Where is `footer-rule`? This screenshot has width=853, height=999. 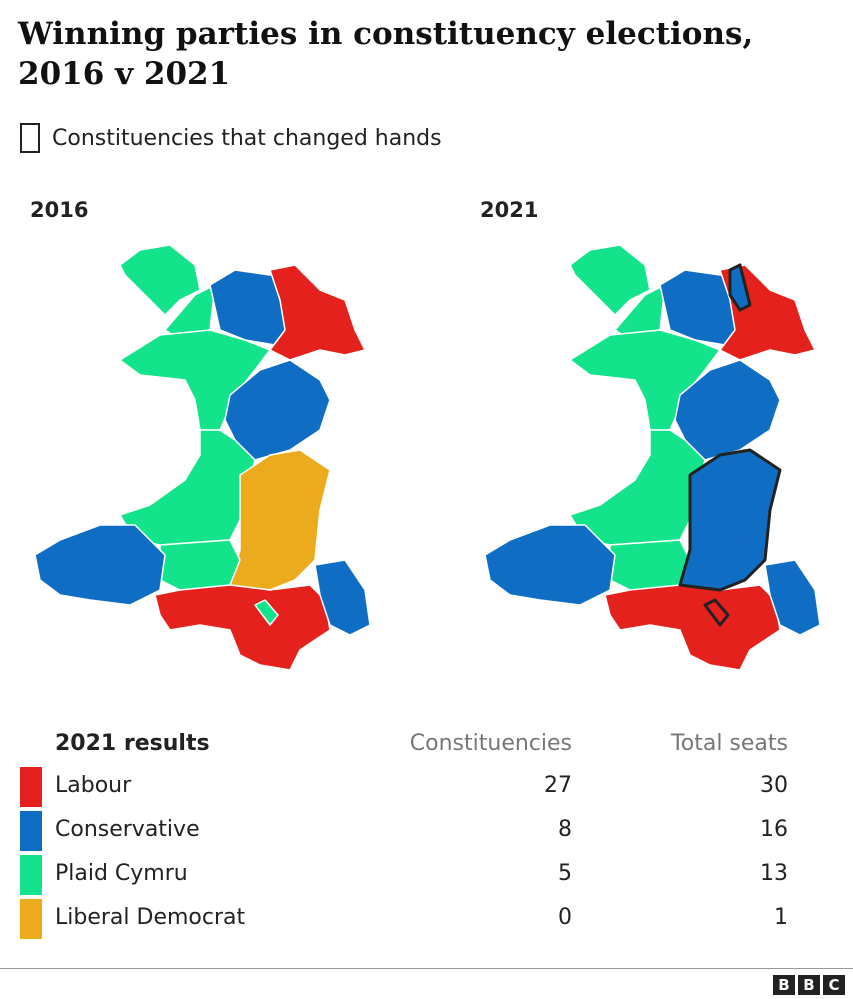 footer-rule is located at coordinates (426, 968).